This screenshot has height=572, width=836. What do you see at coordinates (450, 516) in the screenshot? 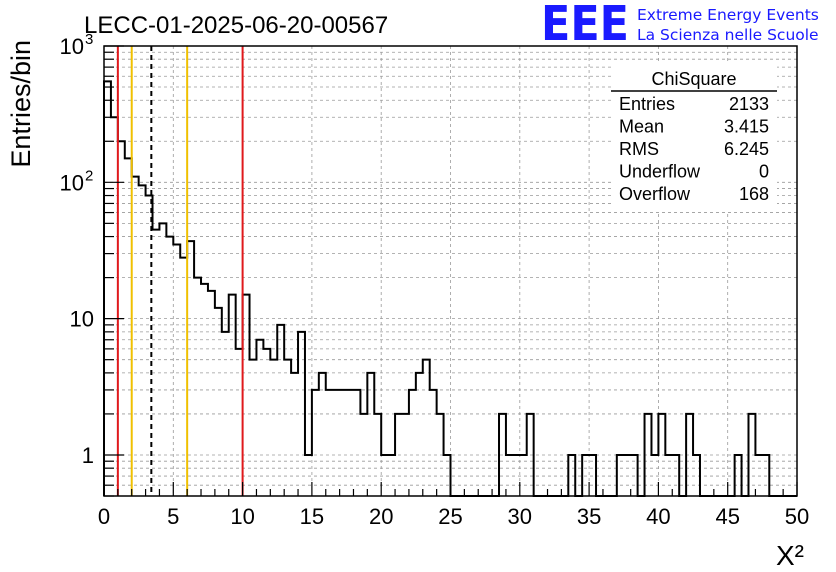
I see `x-tick-label: 25` at bounding box center [450, 516].